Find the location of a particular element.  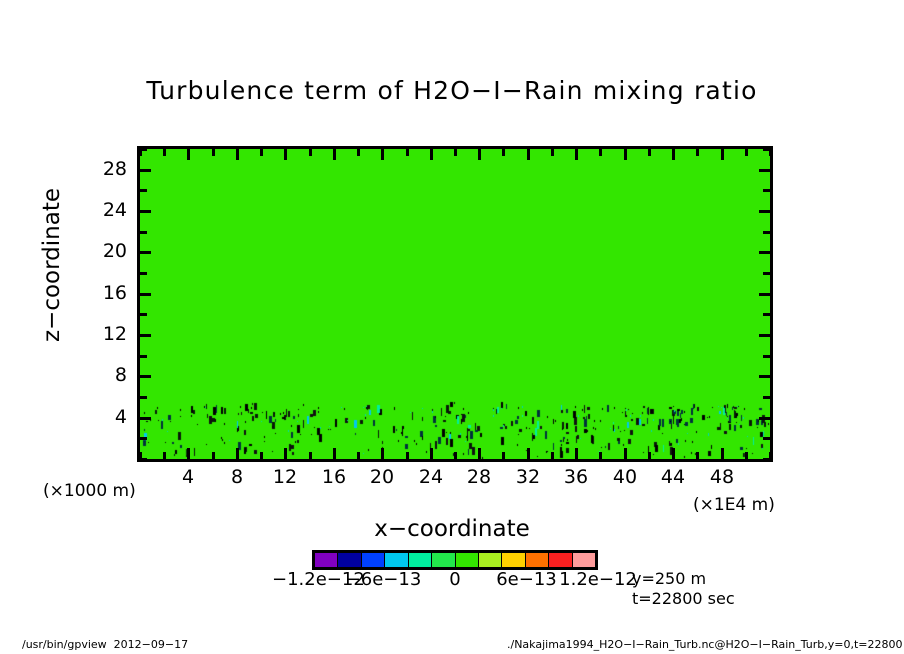

colorbar is located at coordinates (455, 560).